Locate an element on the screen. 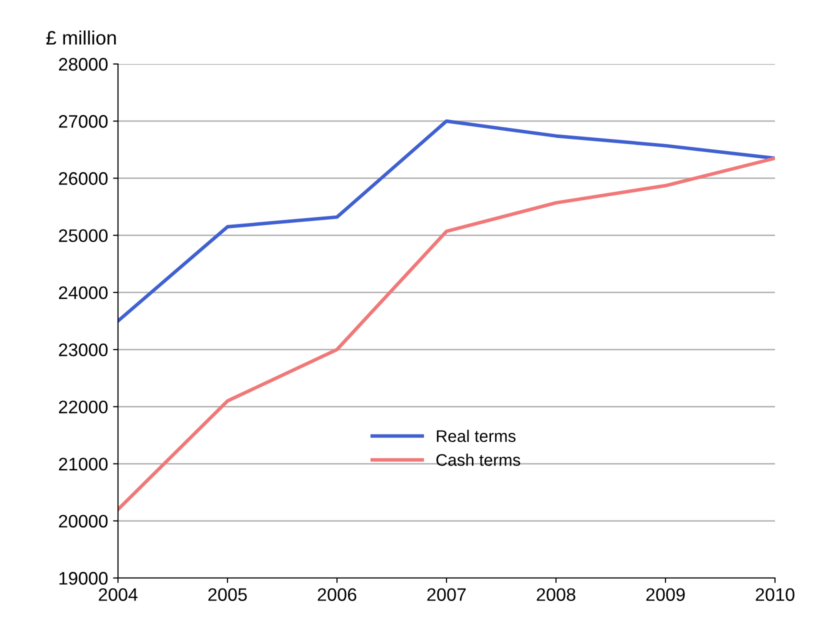  y-tick-label: 24000 is located at coordinates (83, 293).